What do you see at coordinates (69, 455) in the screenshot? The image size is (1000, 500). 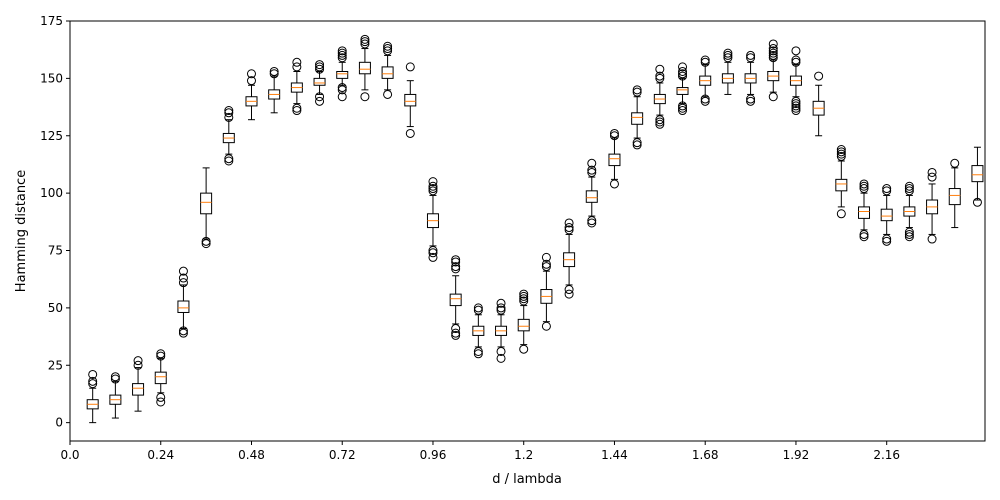 I see `x-tick-label: 0.0` at bounding box center [69, 455].